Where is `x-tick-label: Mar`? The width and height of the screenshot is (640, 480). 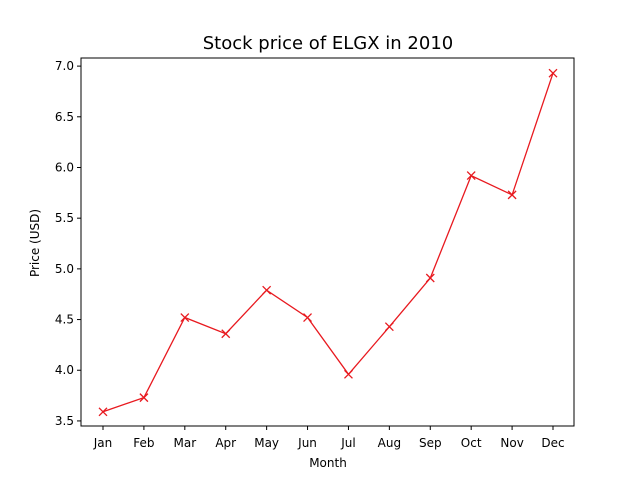 x-tick-label: Mar is located at coordinates (184, 443).